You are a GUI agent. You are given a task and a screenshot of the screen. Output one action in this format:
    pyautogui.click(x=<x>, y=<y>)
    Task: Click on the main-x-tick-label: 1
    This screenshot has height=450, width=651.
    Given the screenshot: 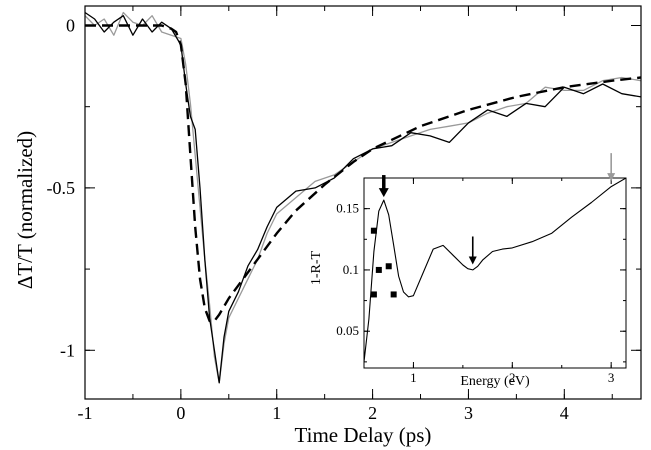 What is the action you would take?
    pyautogui.click(x=276, y=413)
    